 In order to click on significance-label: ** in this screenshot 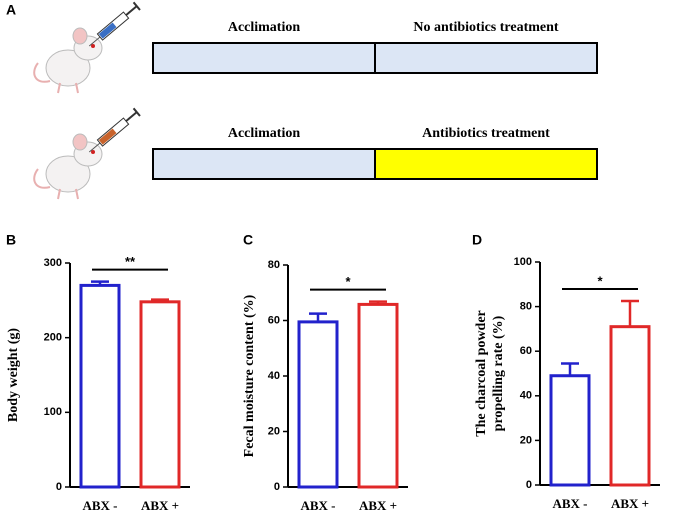, I will do `click(130, 261)`.